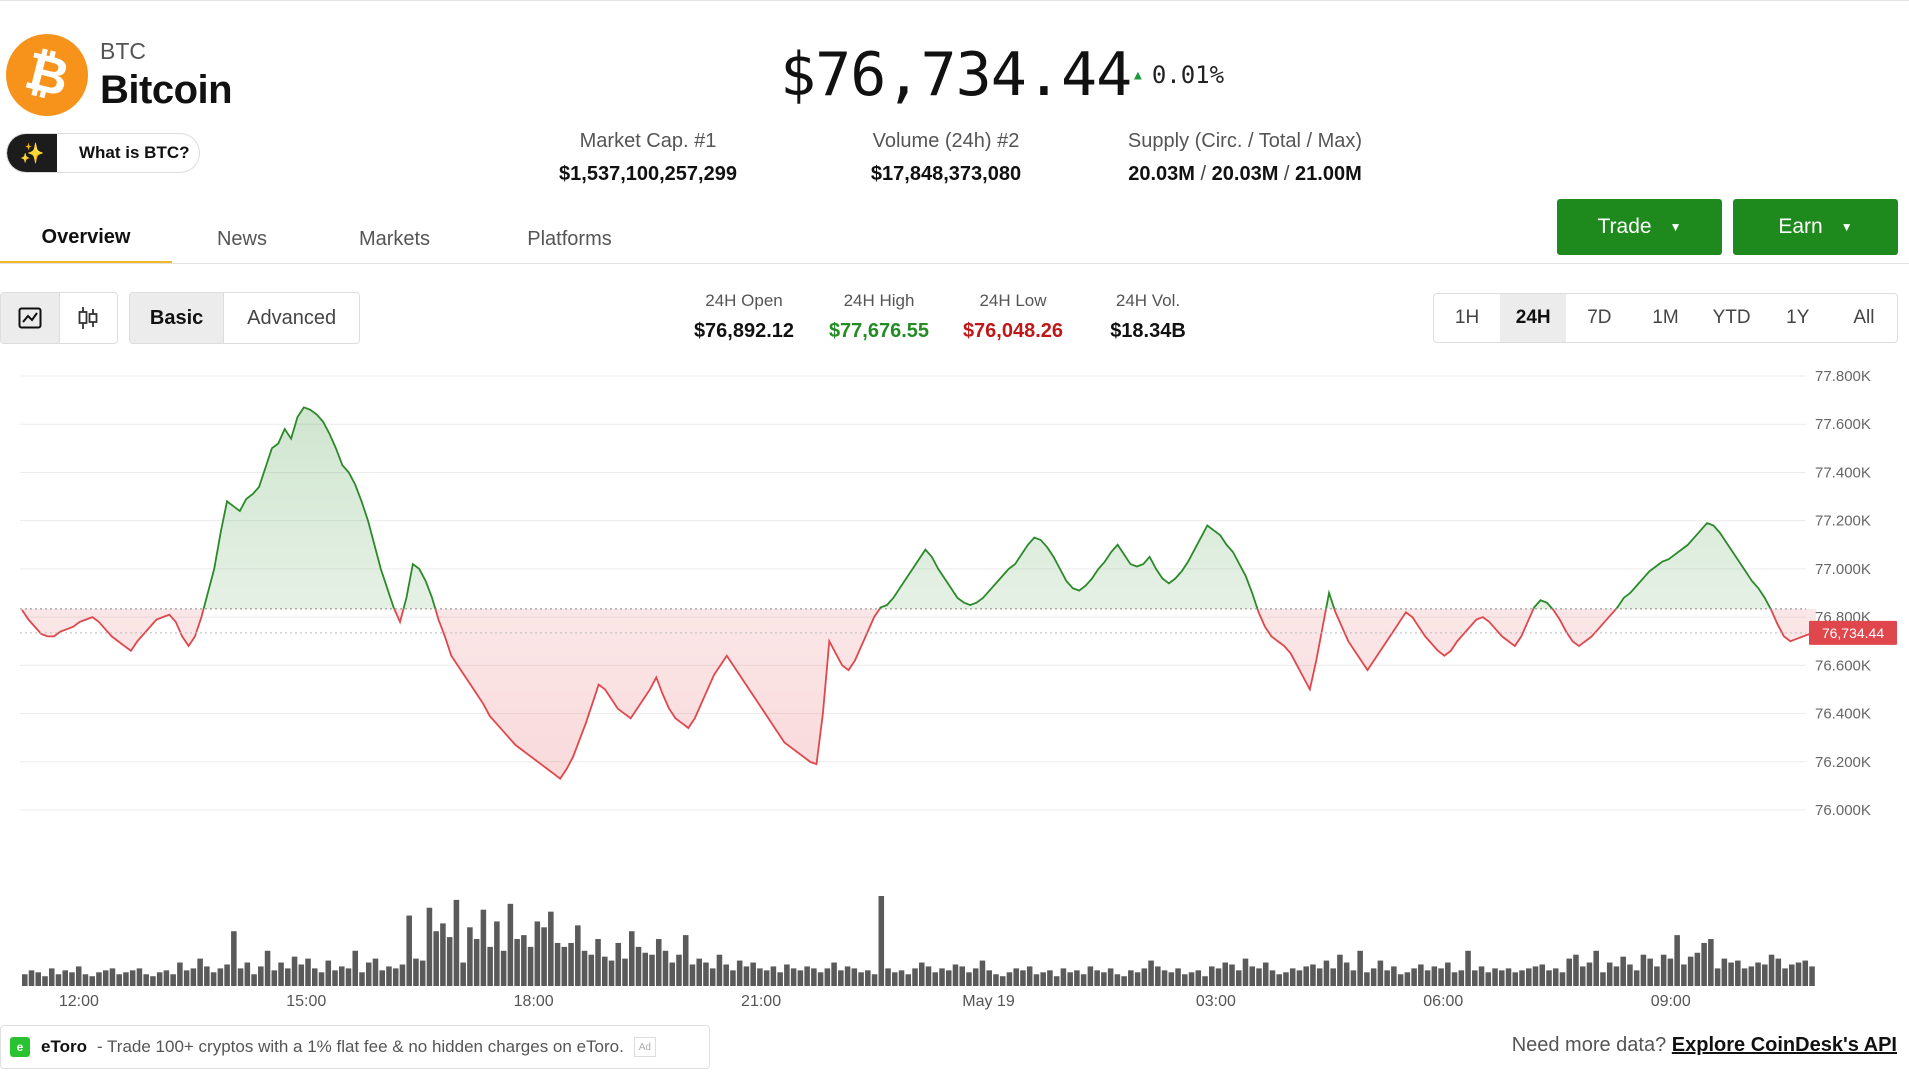  I want to click on sparkle-icon: ✨, so click(32, 153).